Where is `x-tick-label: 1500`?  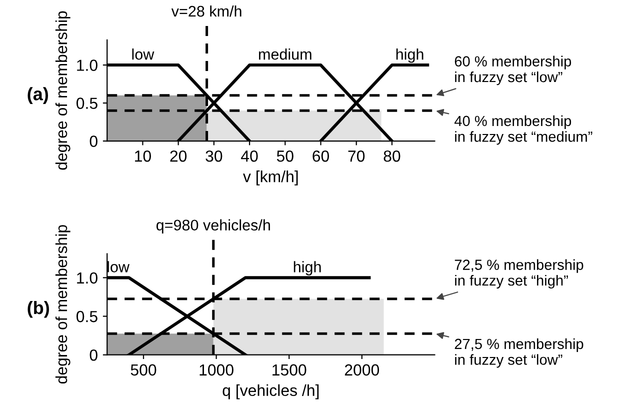
x-tick-label: 1500 is located at coordinates (289, 370).